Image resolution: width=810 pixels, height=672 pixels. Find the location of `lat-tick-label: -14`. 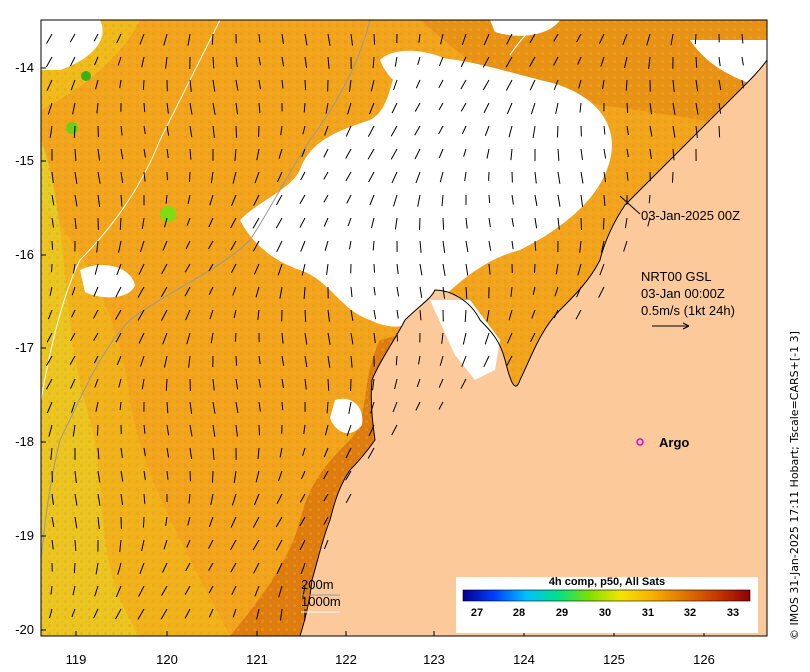

lat-tick-label: -14 is located at coordinates (24, 67).